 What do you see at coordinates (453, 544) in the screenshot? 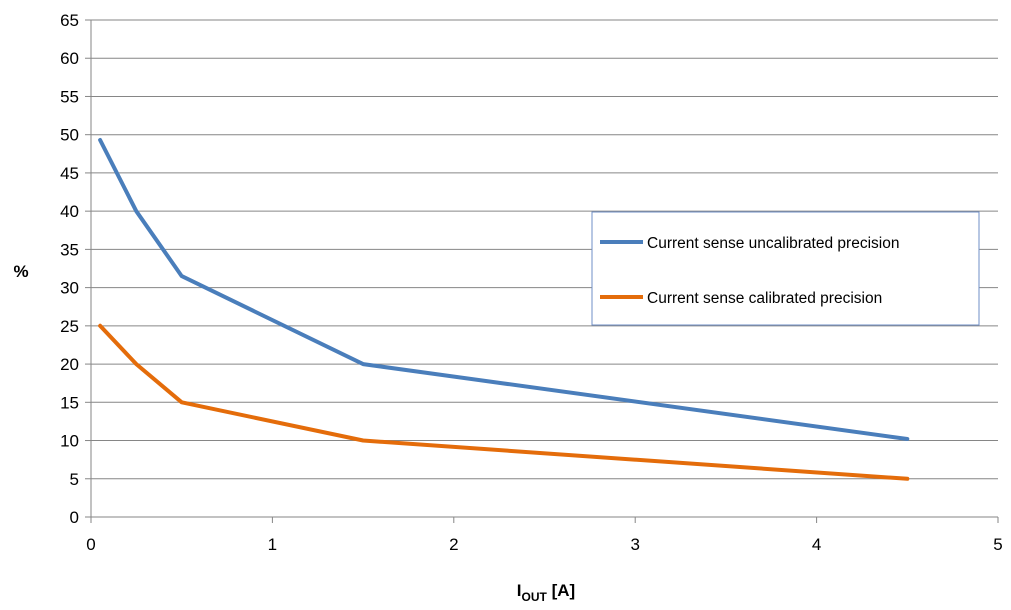
I see `x-tick-label-2: 2` at bounding box center [453, 544].